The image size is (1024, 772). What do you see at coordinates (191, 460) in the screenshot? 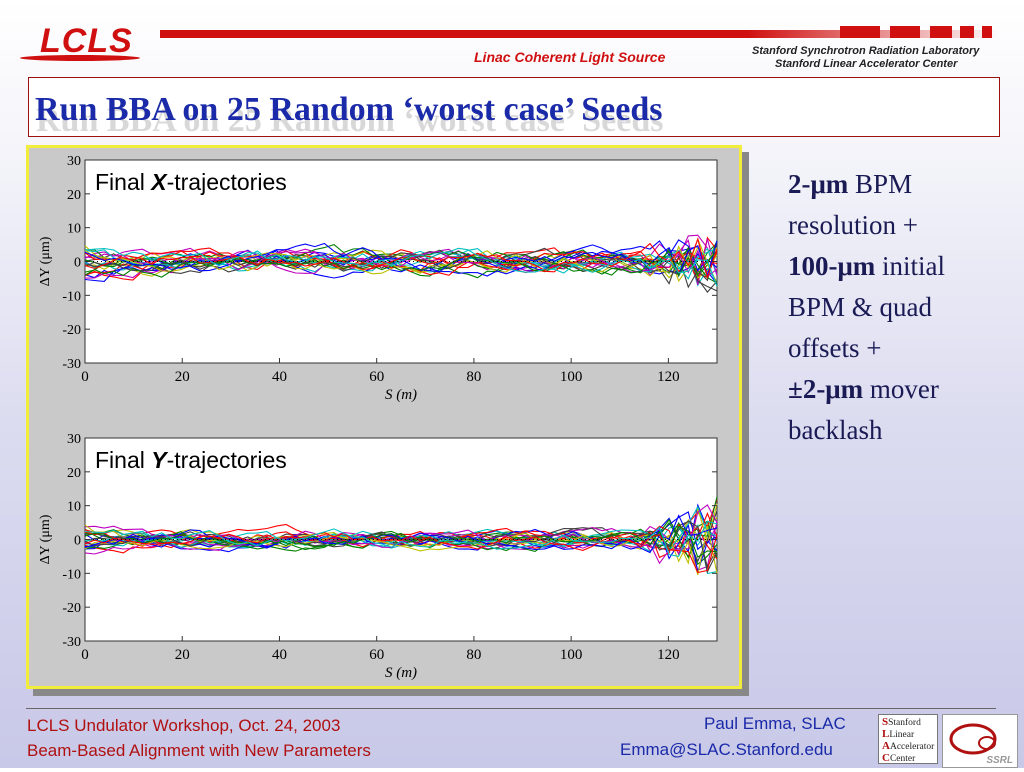
I see `chart-title: Final Y-trajectories` at bounding box center [191, 460].